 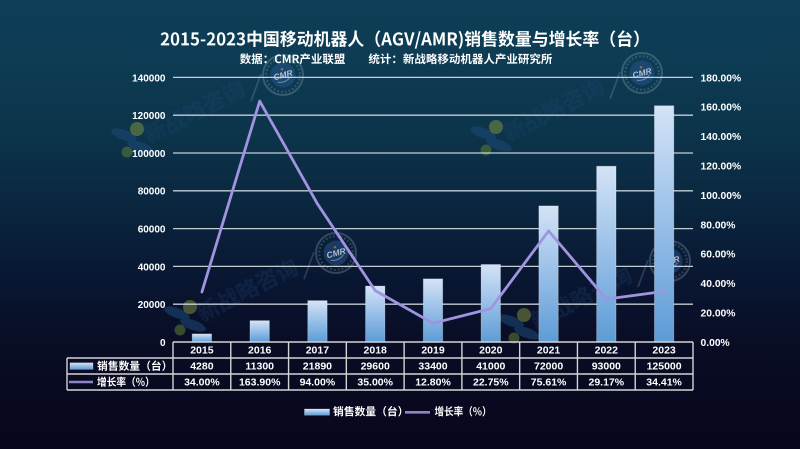 What do you see at coordinates (376, 351) in the screenshot?
I see `svg-text: 2018` at bounding box center [376, 351].